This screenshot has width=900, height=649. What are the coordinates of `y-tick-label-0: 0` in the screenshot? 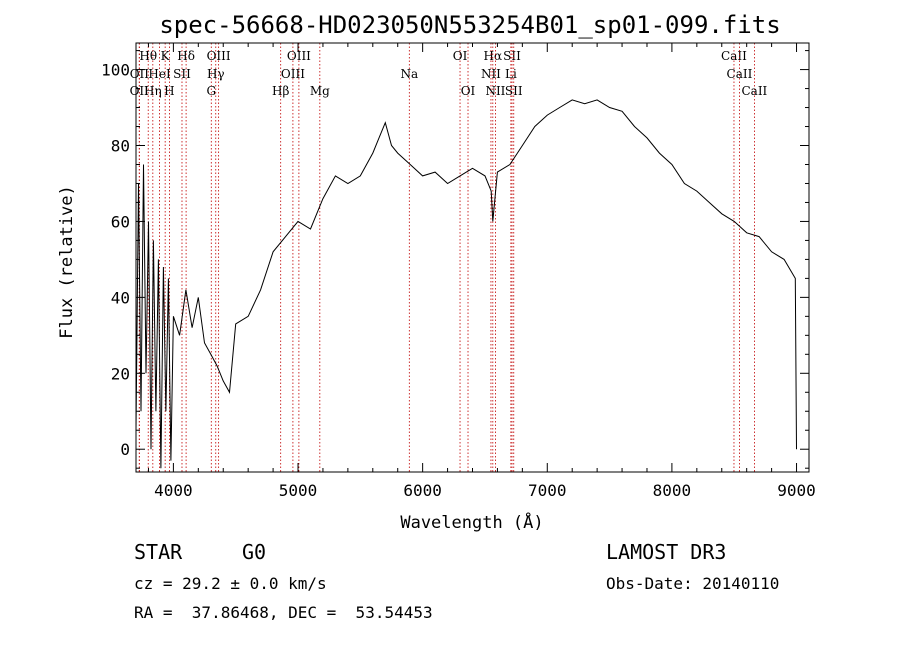 It's located at (125, 449).